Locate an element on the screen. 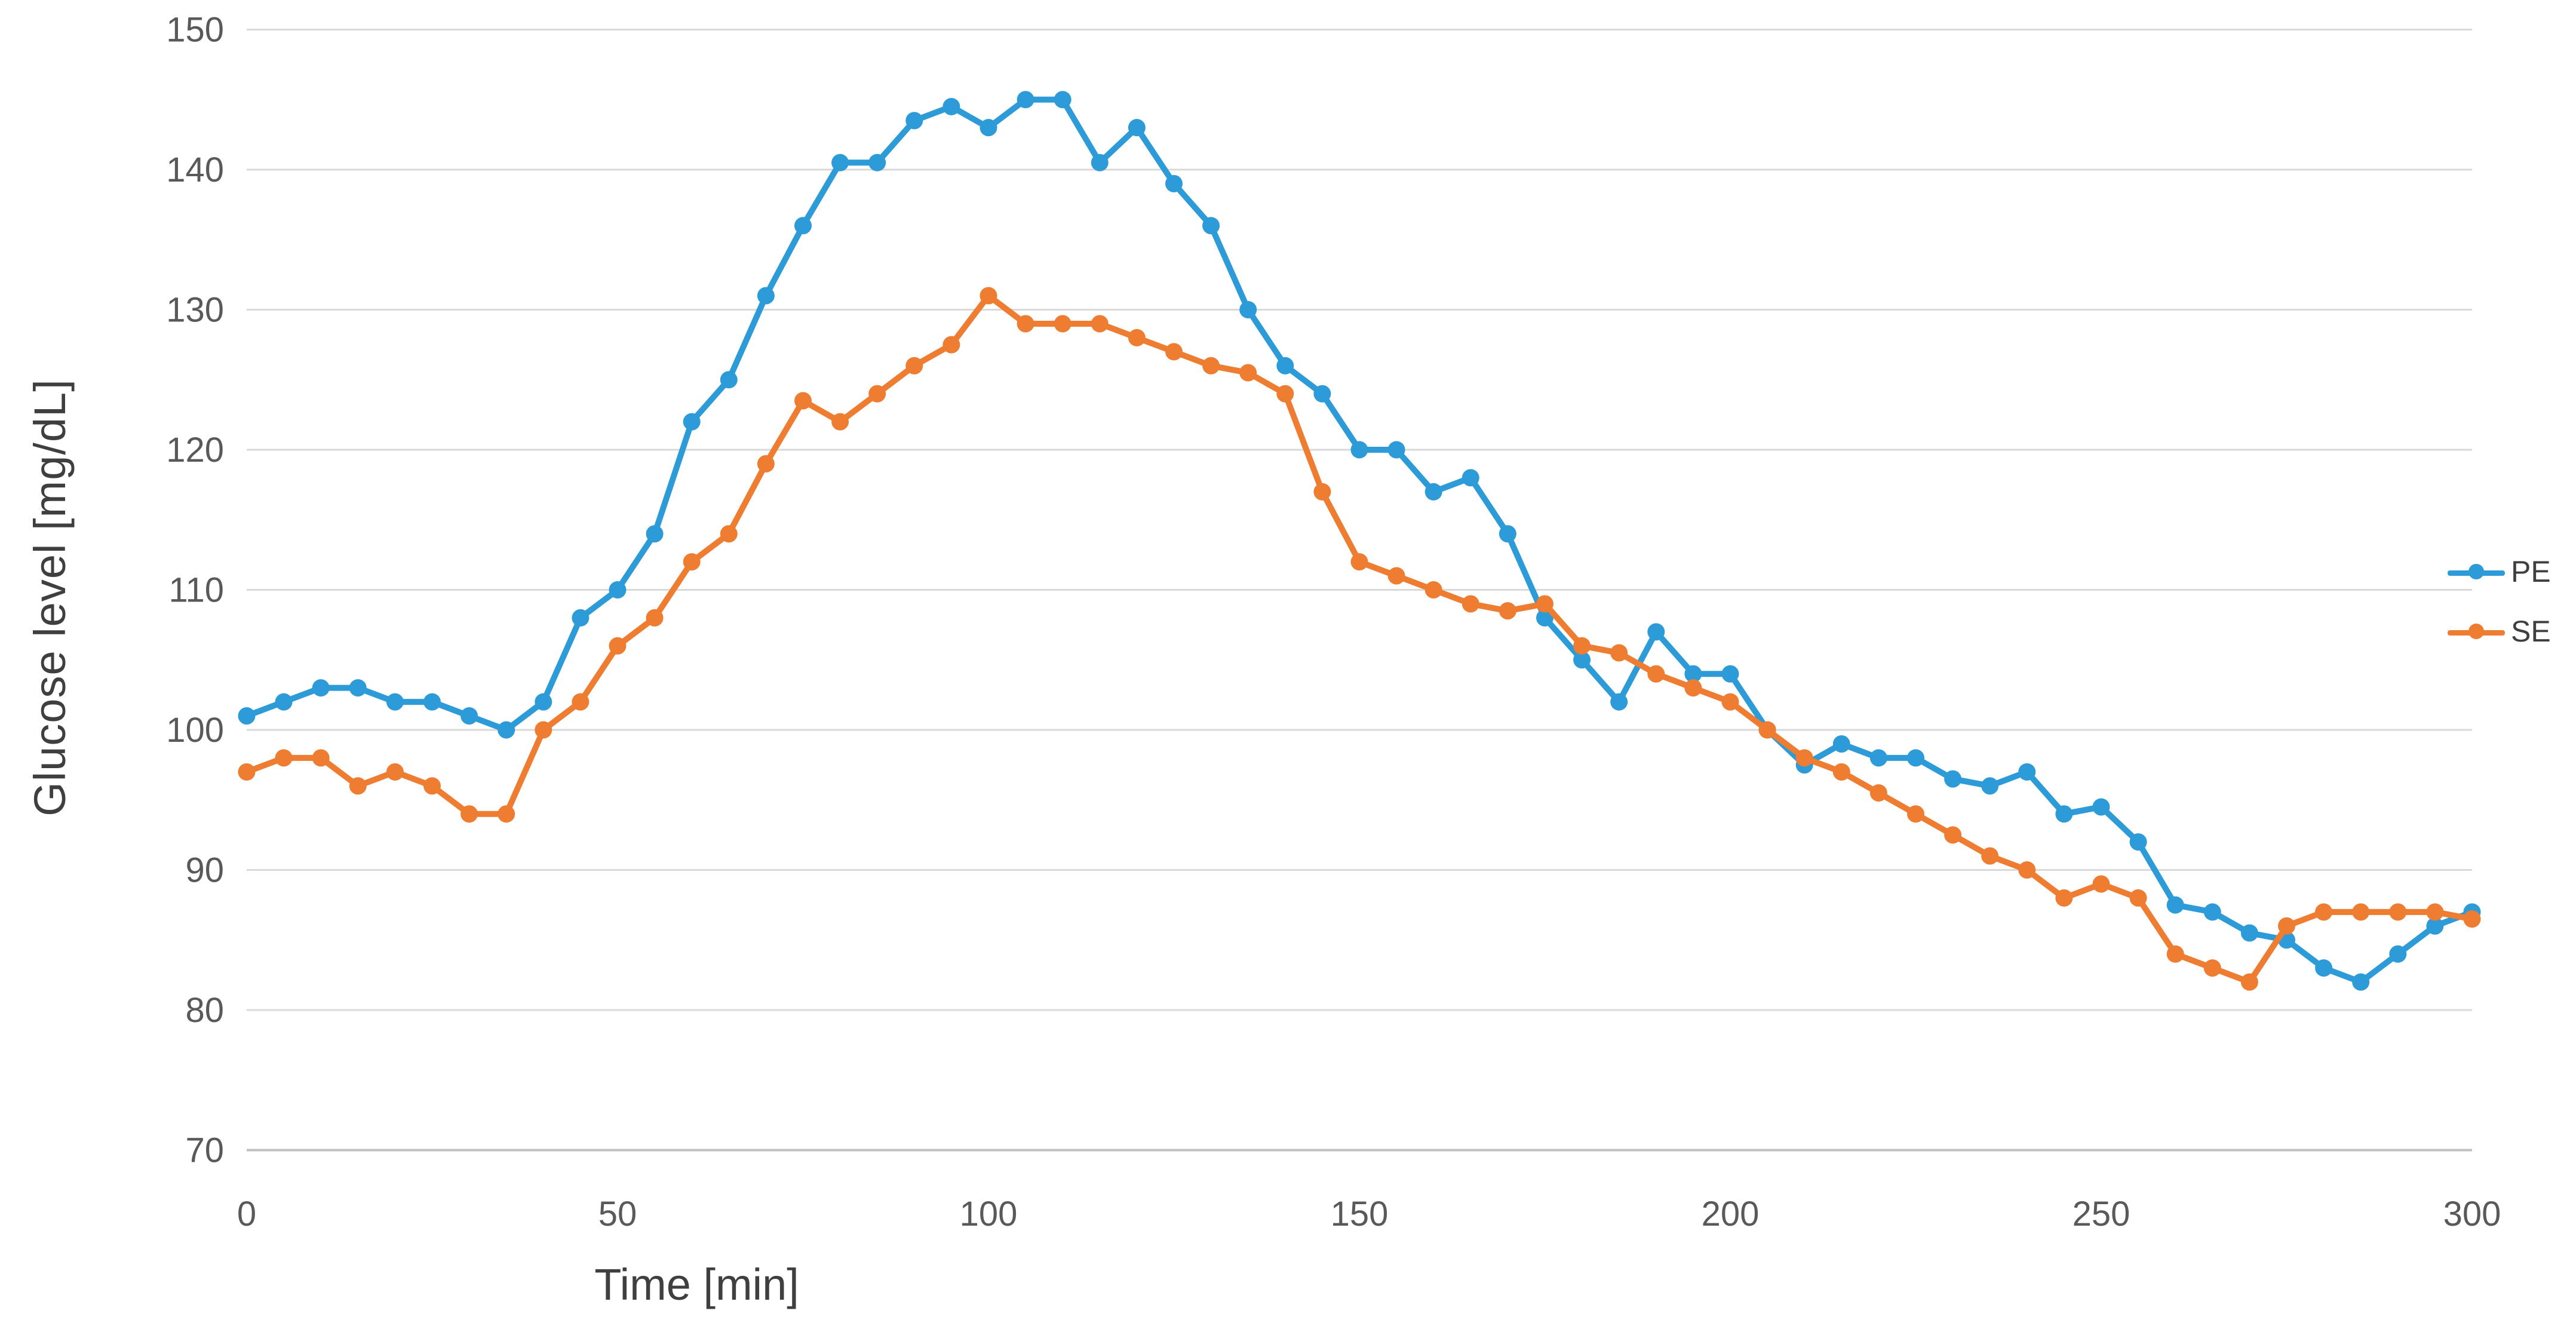 This screenshot has height=1329, width=2576. x-tick-label: 250 is located at coordinates (2101, 1214).